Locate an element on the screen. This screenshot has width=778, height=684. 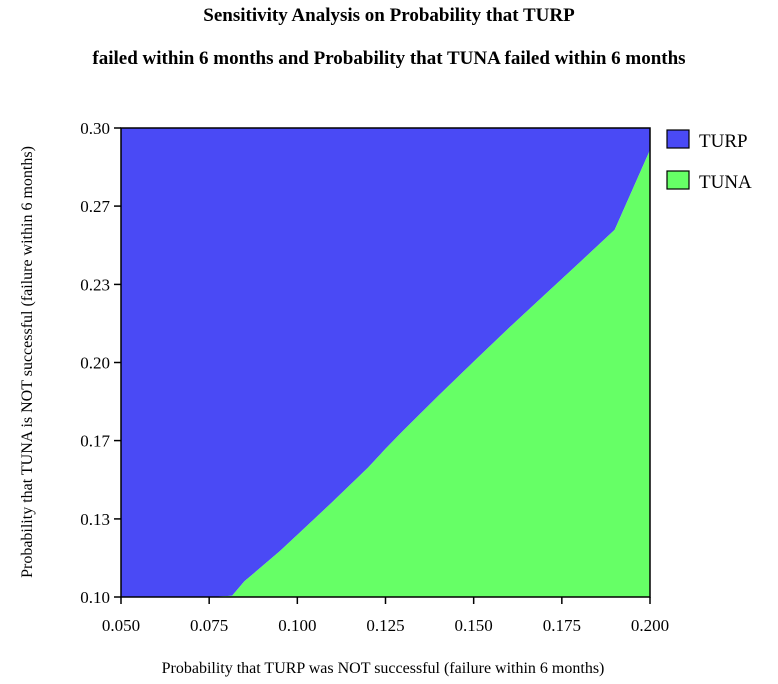
y-tick-label: 0.10 is located at coordinates (95, 597).